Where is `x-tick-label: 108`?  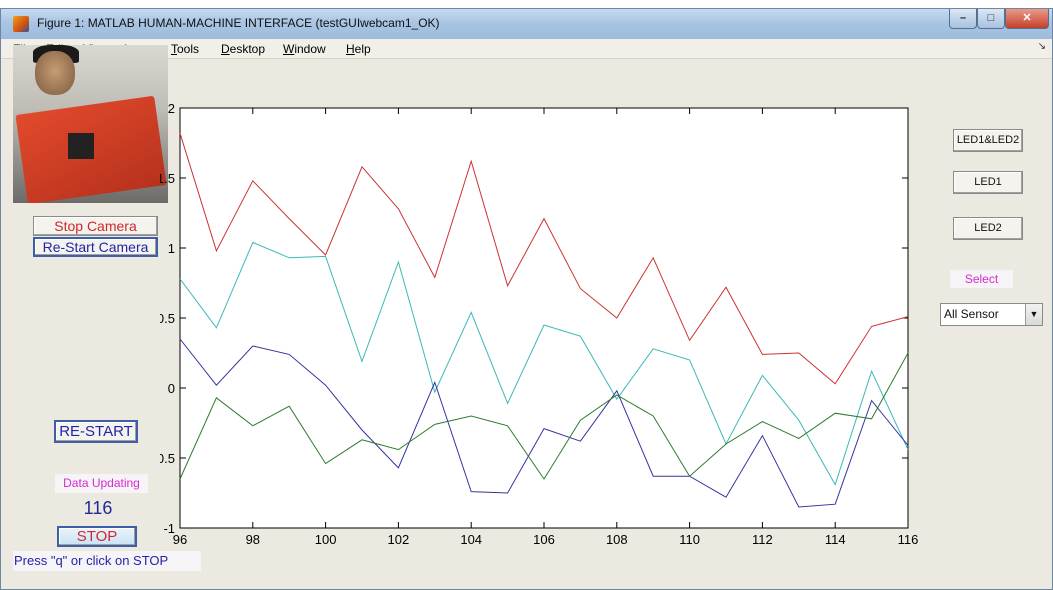 x-tick-label: 108 is located at coordinates (617, 539).